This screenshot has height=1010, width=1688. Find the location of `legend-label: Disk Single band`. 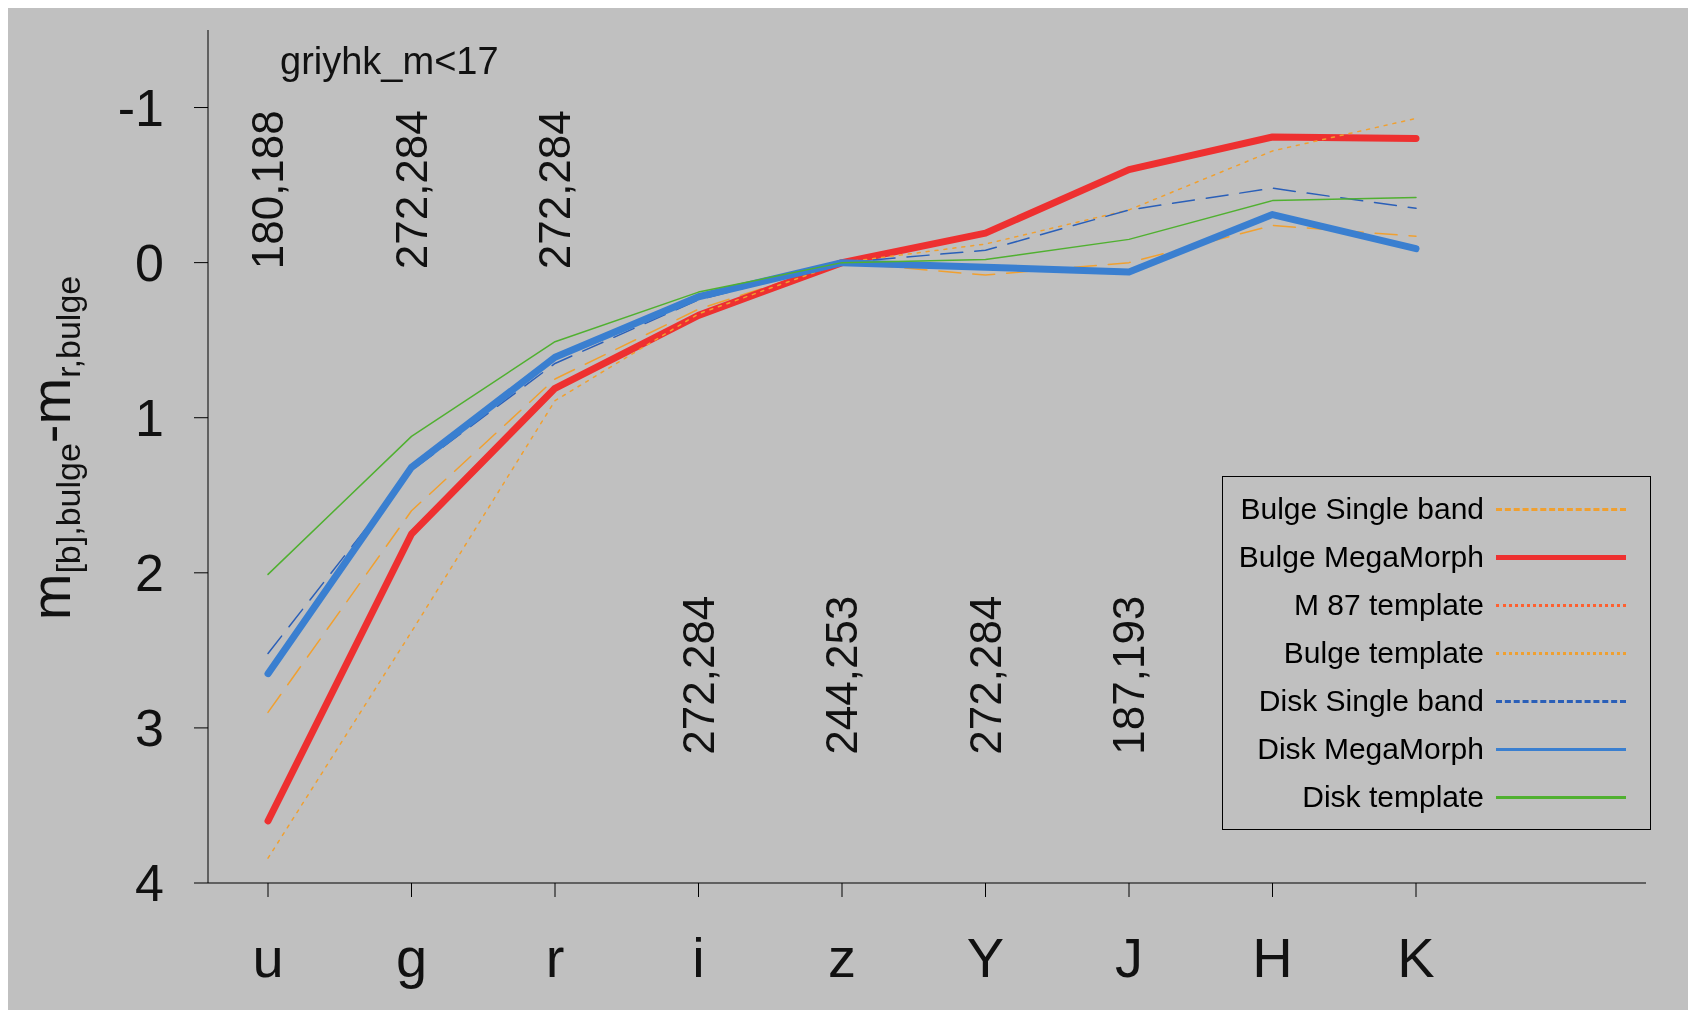

legend-label: Disk Single band is located at coordinates (1371, 701).